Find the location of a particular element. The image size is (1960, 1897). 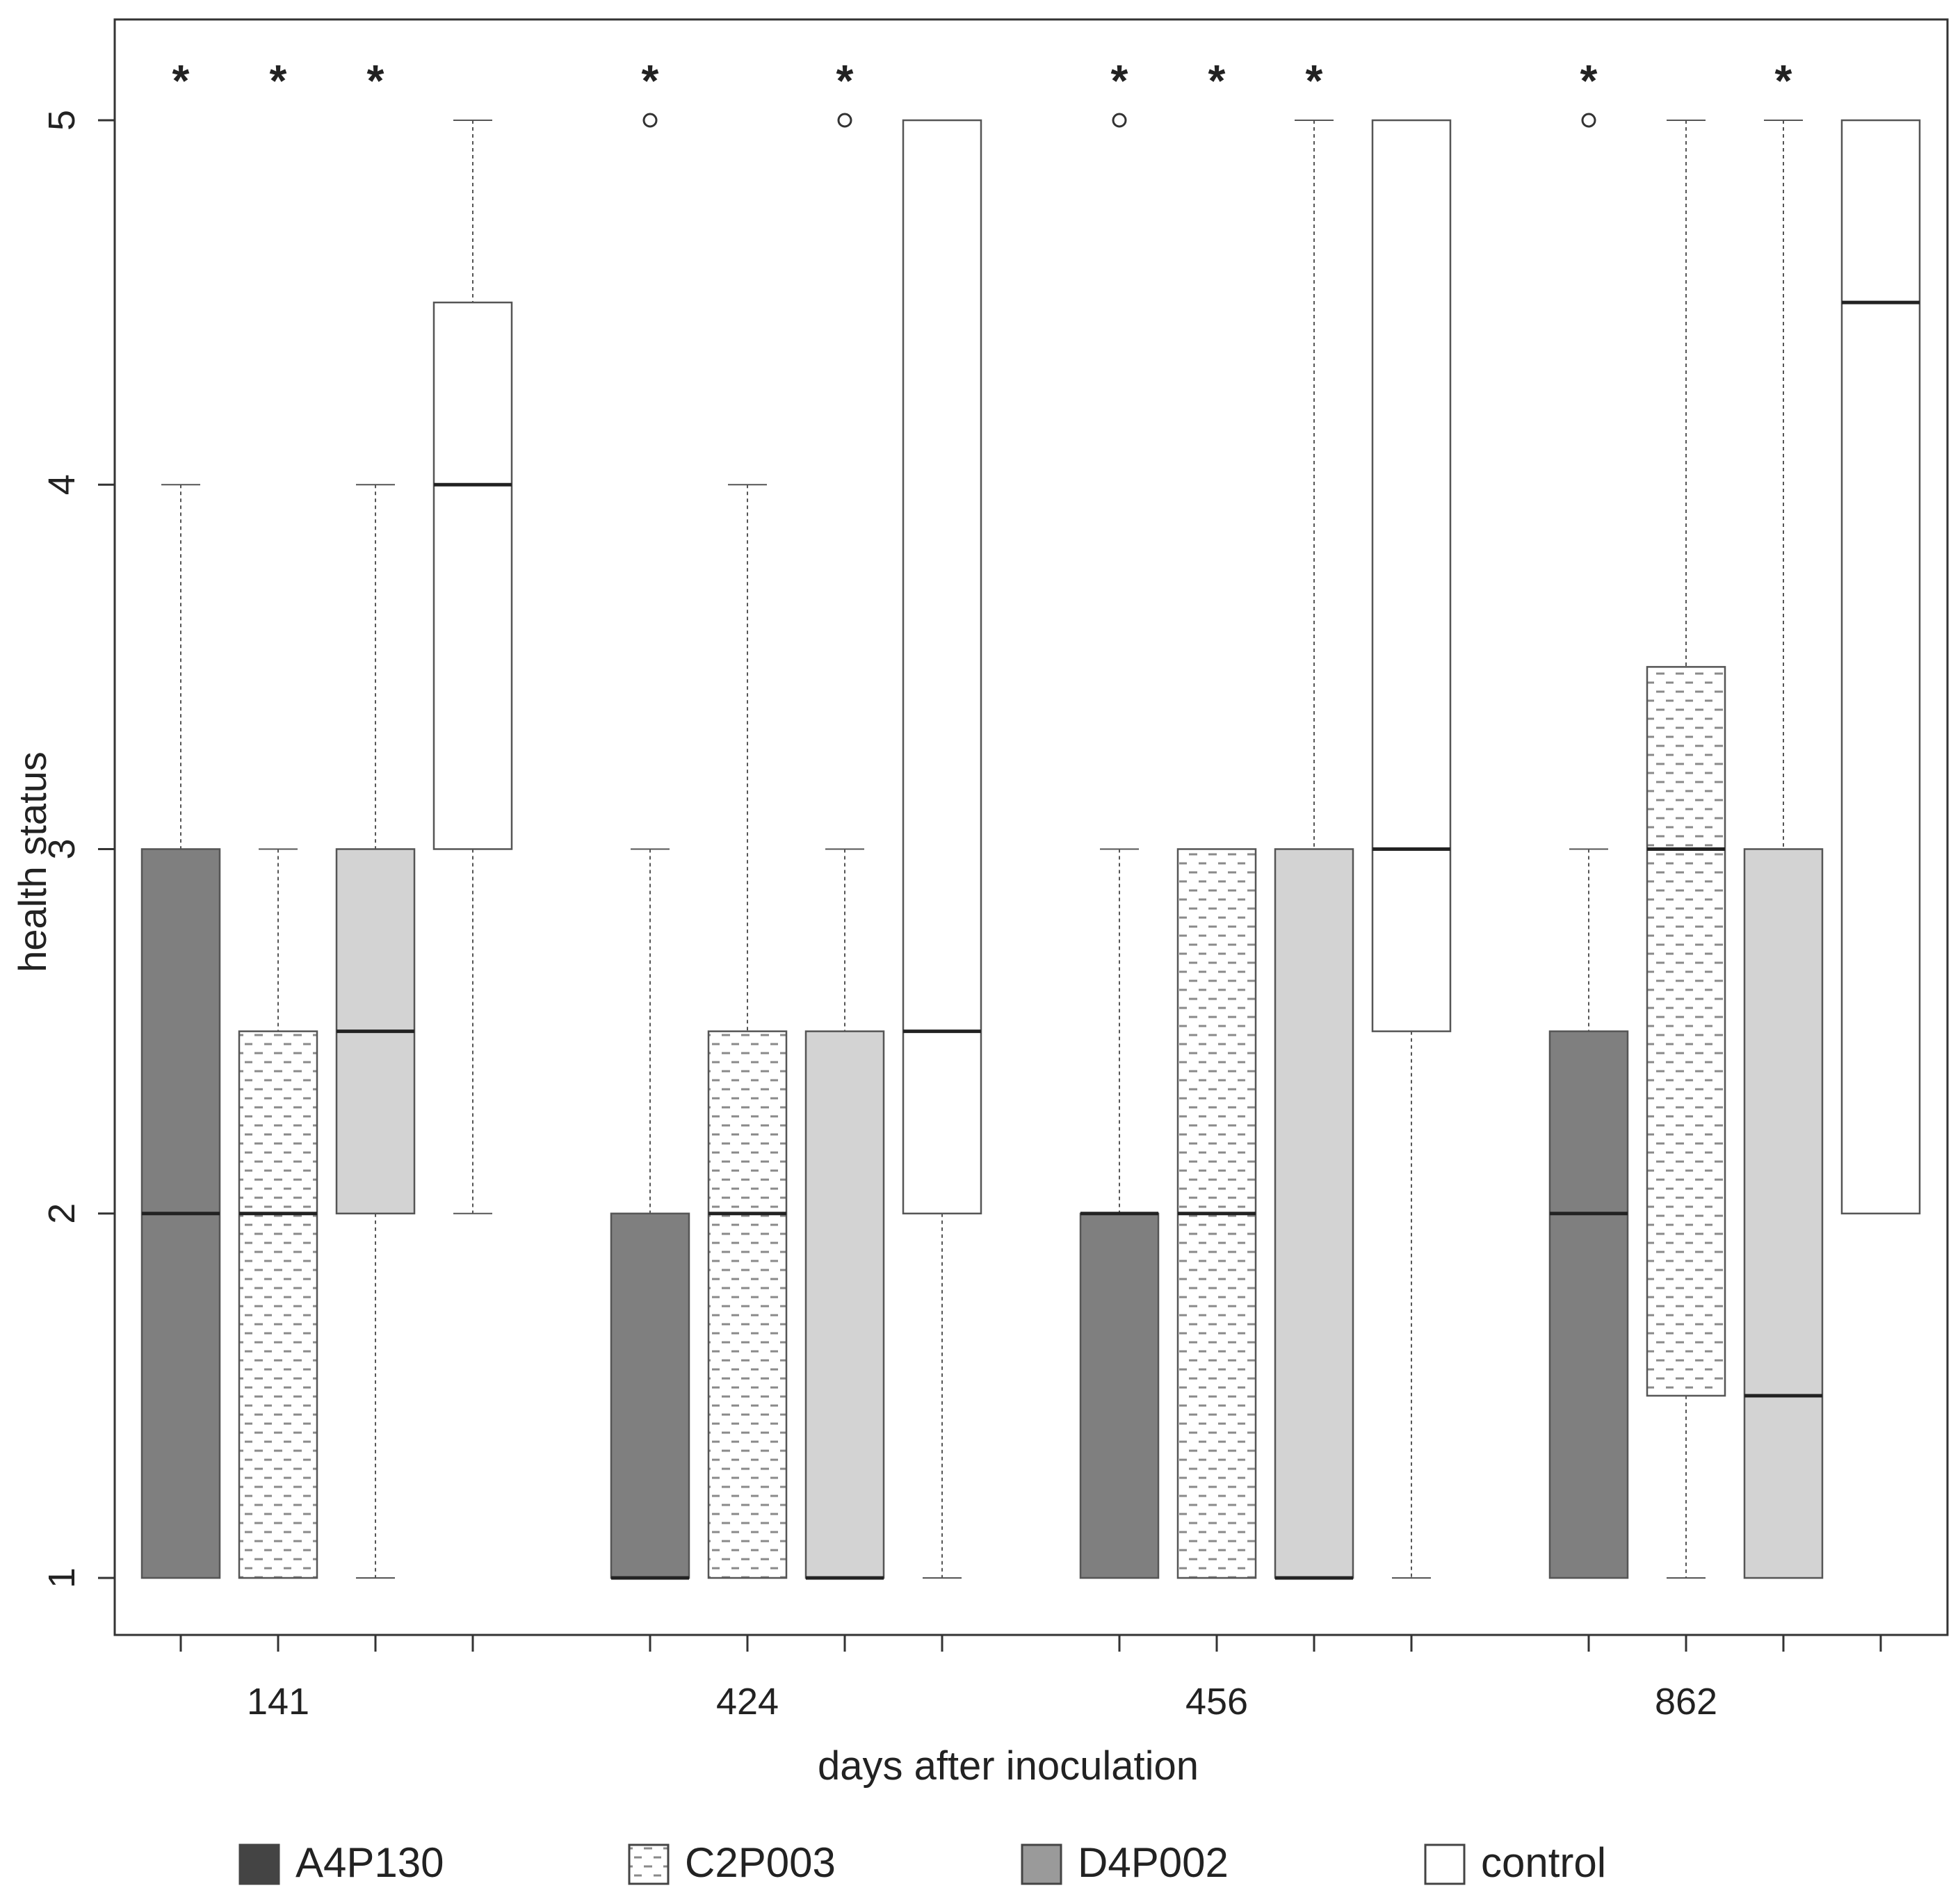

legend-label: D4P002 is located at coordinates (1153, 1863).